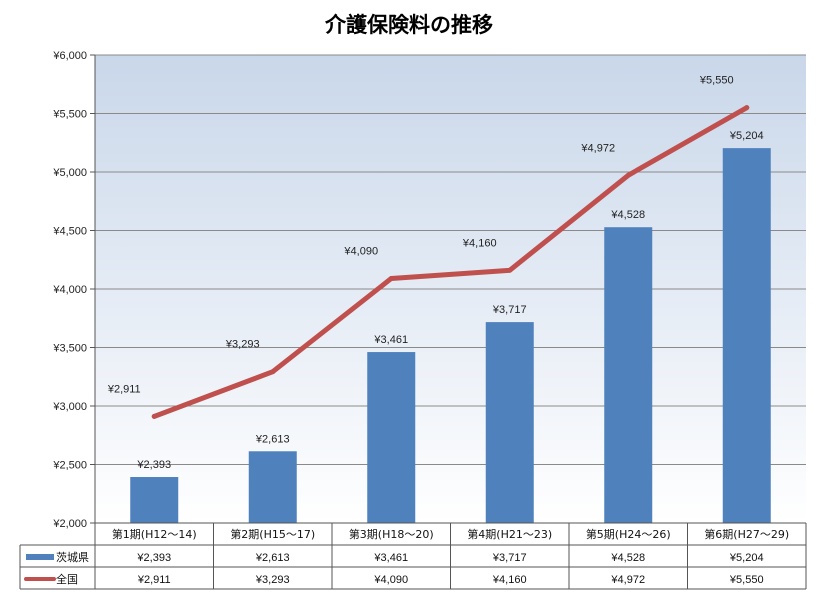 The image size is (819, 593). I want to click on bar-data-label: ¥5,204, so click(746, 136).